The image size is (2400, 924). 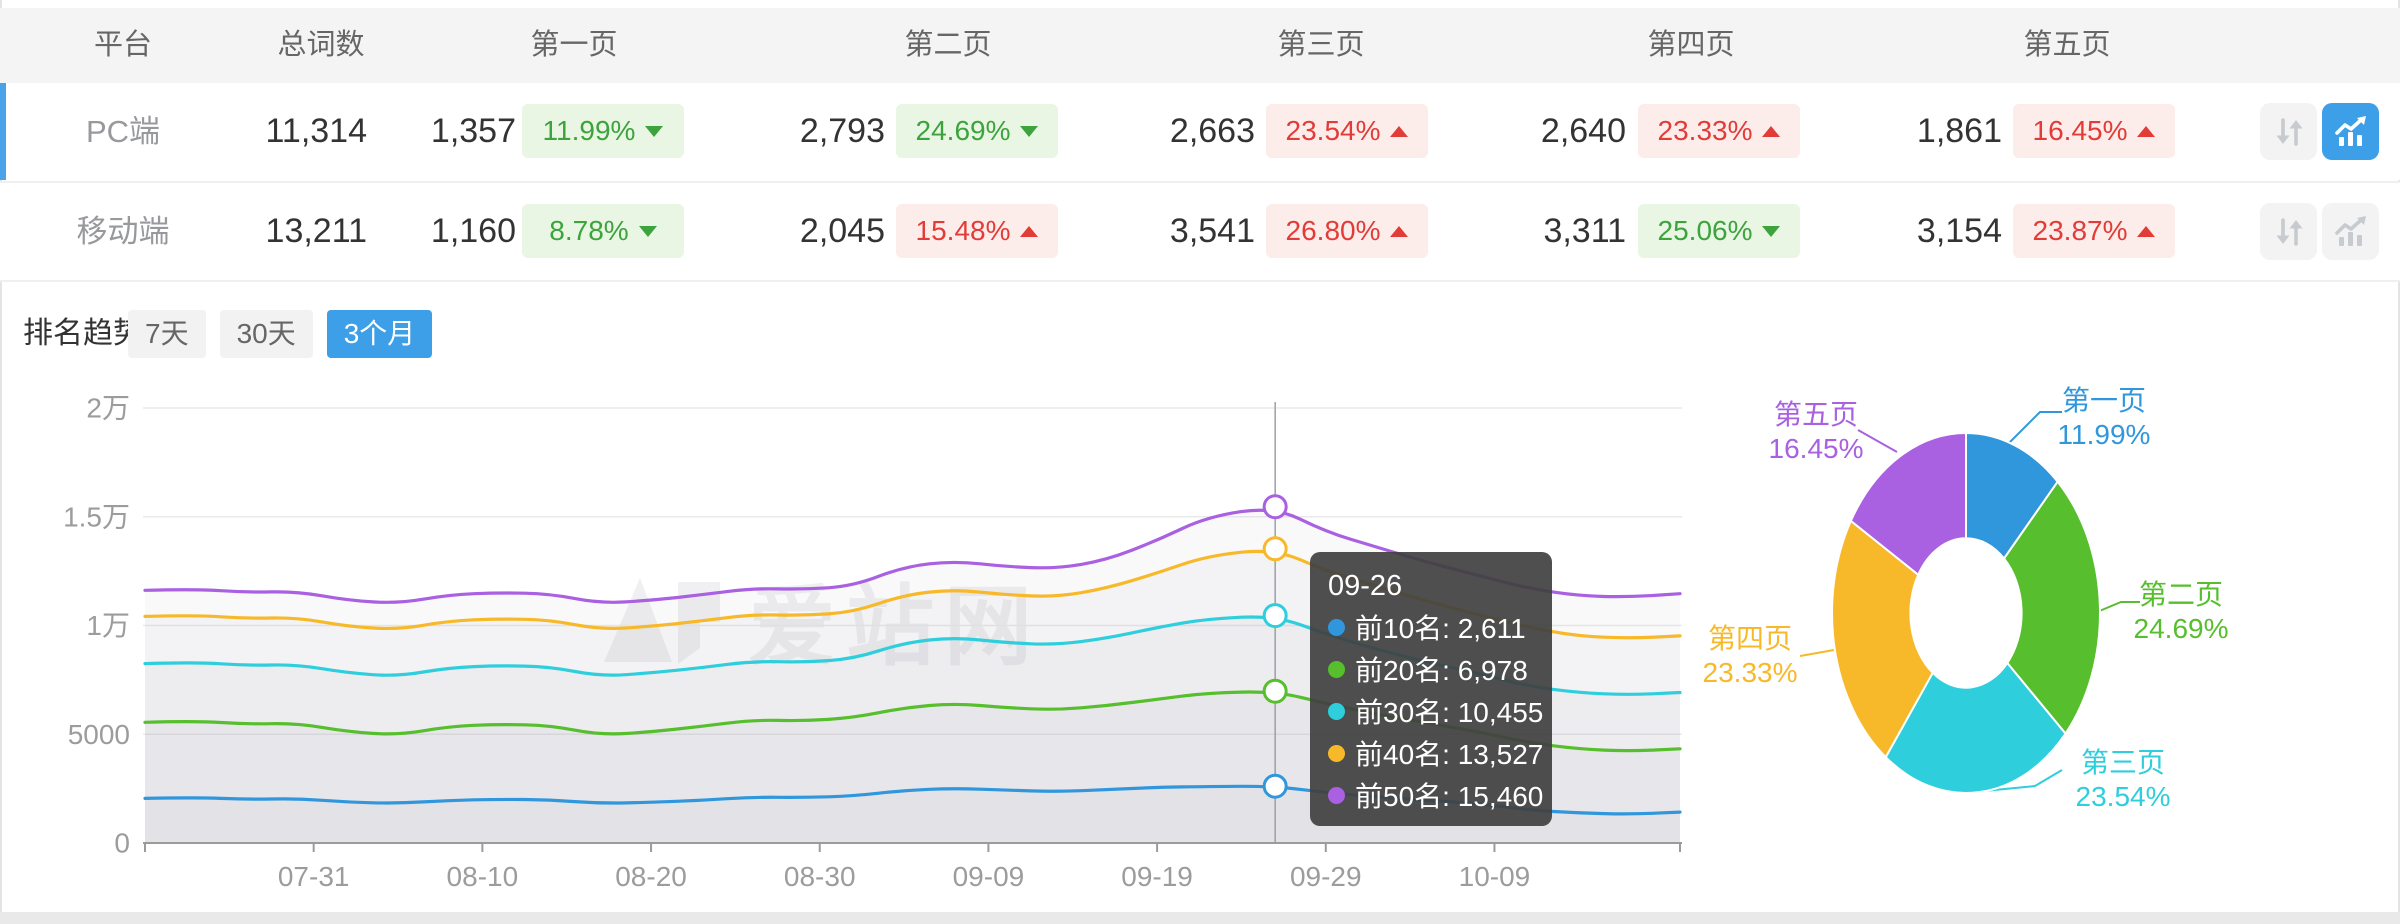 I want to click on x-axis-tick-label: 08-20, so click(x=651, y=876).